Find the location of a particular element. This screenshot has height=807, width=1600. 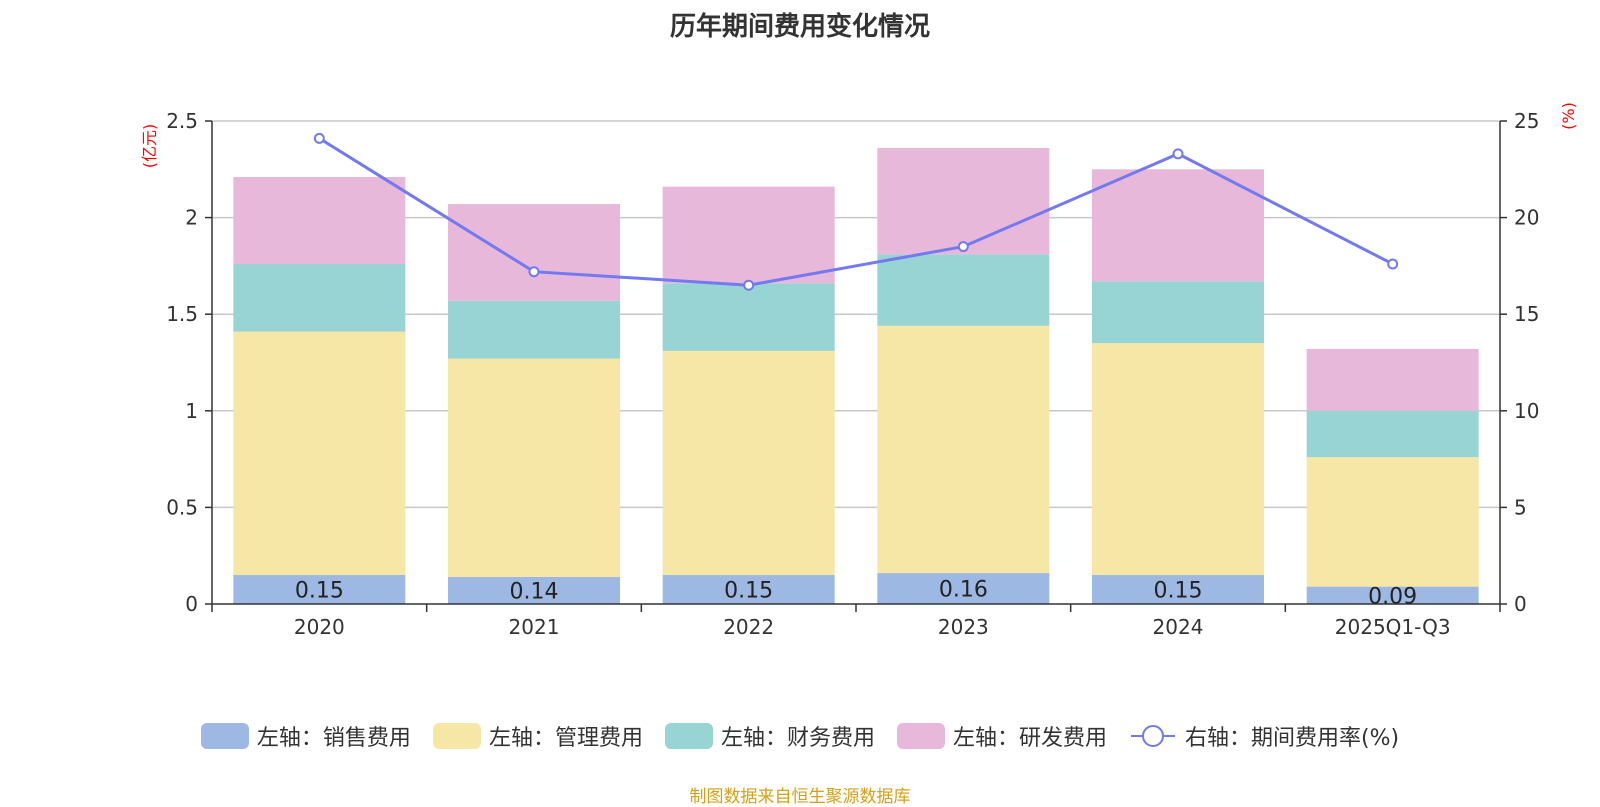

legend-swatch-sales is located at coordinates (224, 736).